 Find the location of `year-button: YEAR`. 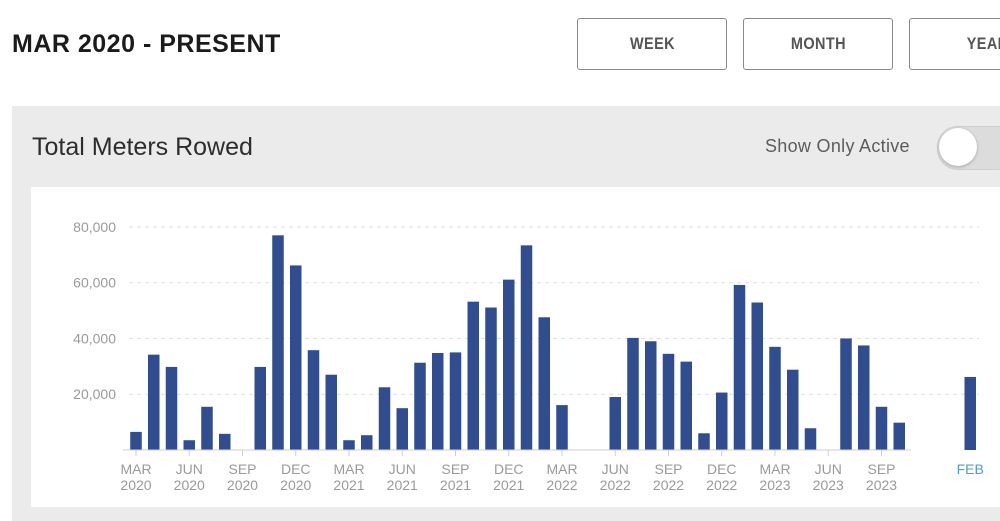

year-button: YEAR is located at coordinates (954, 44).